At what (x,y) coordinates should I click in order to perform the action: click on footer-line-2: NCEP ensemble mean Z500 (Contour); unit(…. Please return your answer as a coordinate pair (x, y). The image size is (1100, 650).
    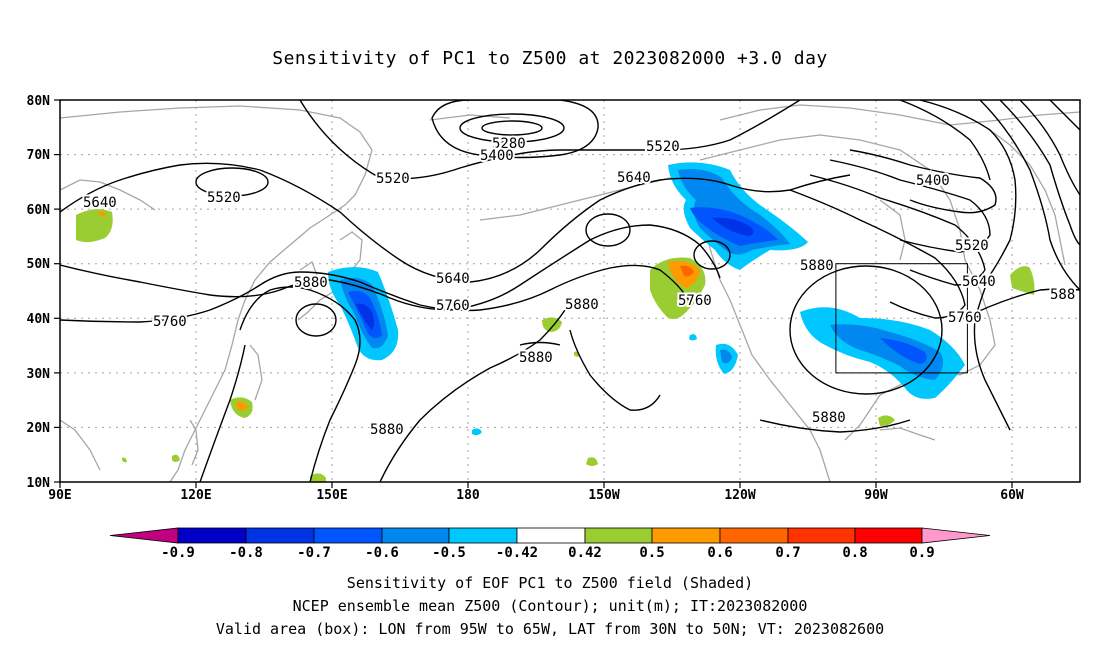
    Looking at the image, I should click on (550, 606).